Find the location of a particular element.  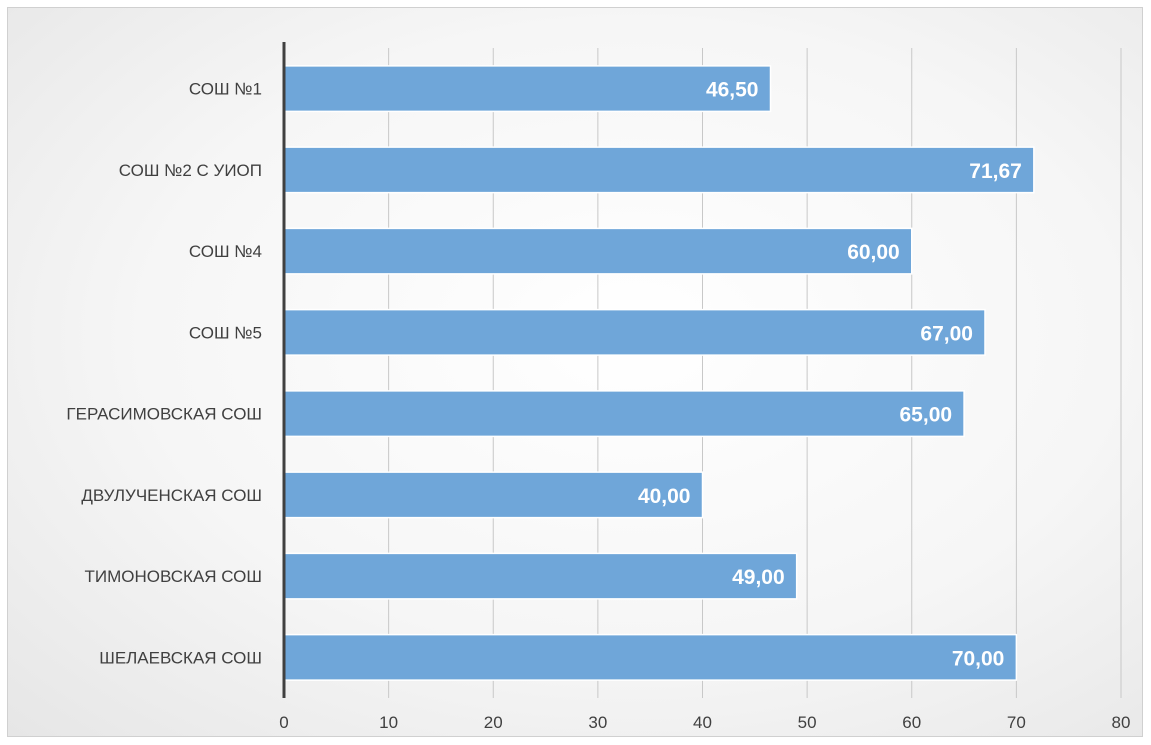

category-label-8: ШЕЛАЕВСКАЯ СОШ is located at coordinates (180, 657).